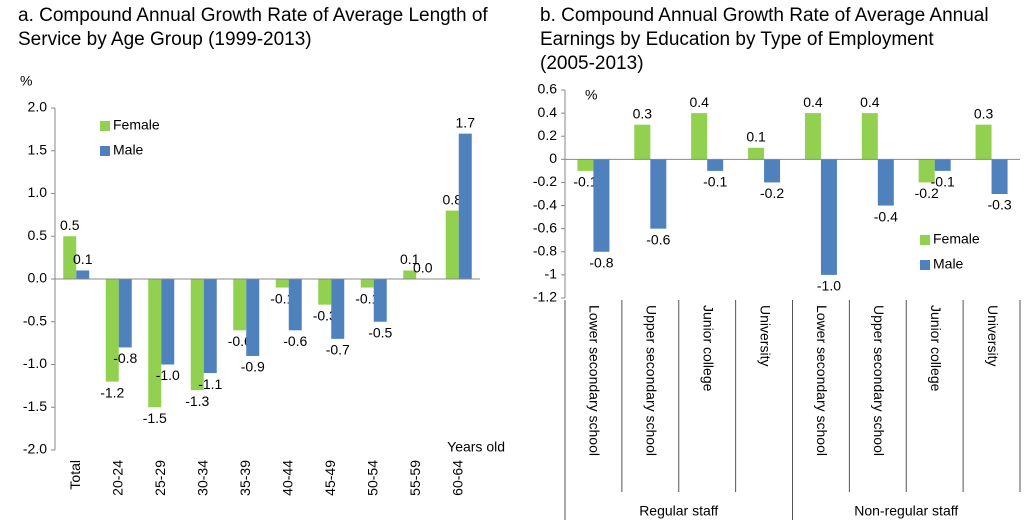  Describe the element at coordinates (112, 392) in the screenshot. I see `value-label: -1.2` at that location.